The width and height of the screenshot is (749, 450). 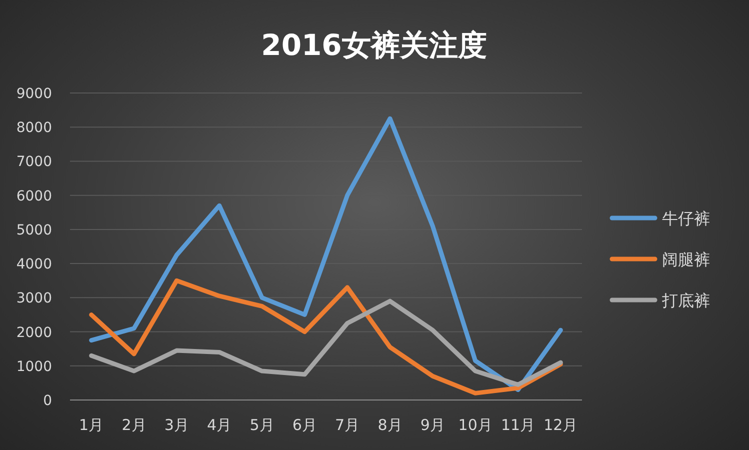 What do you see at coordinates (219, 425) in the screenshot?
I see `x-tick-label: 4月` at bounding box center [219, 425].